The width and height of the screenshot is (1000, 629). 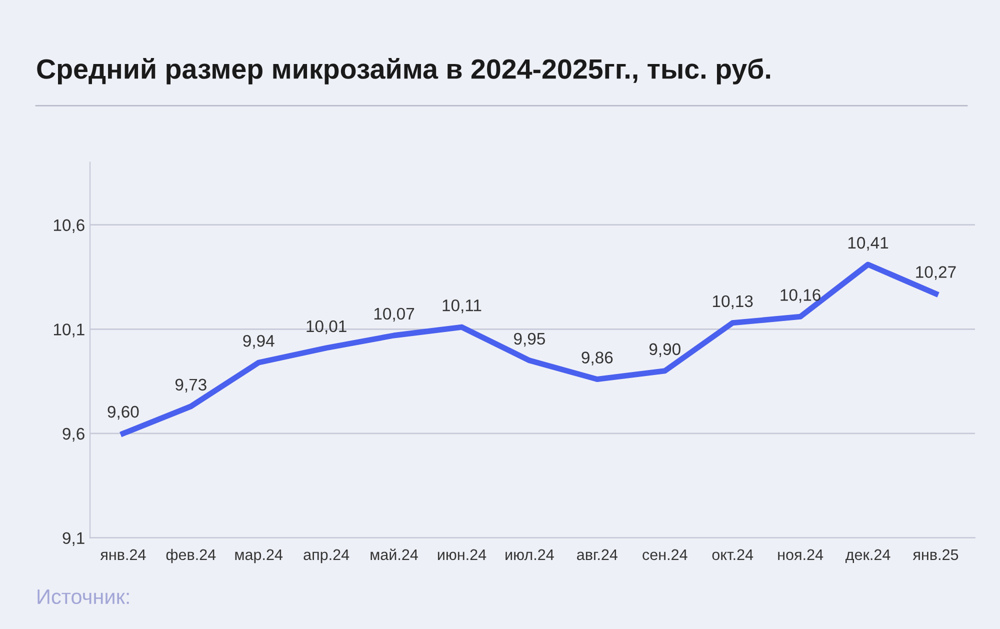 I want to click on x-tick-label: ноя.24, so click(x=801, y=554).